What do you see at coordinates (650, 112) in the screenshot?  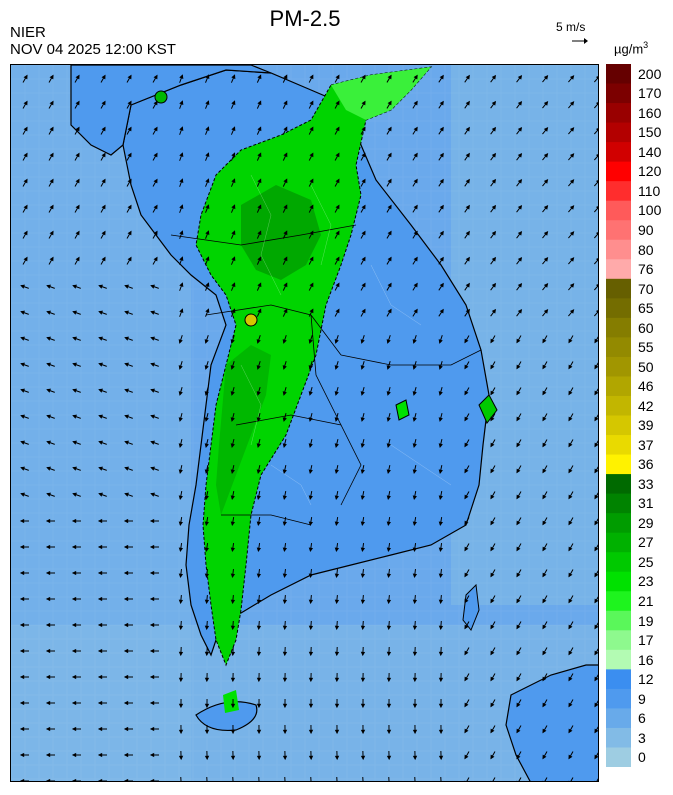 I see `color-scale-label: 160` at bounding box center [650, 112].